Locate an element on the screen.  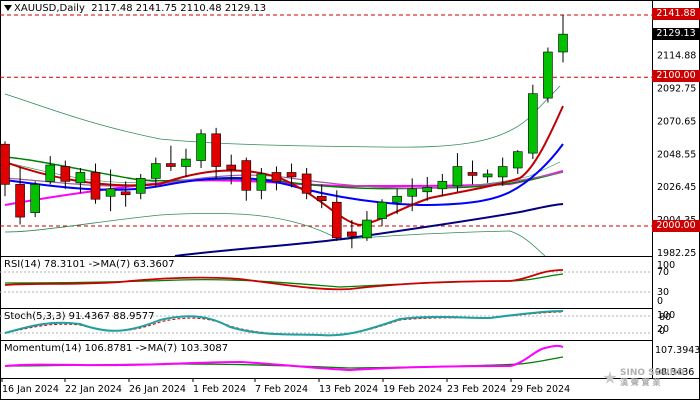
price-axis-tick: 1982.25 is located at coordinates (676, 253).